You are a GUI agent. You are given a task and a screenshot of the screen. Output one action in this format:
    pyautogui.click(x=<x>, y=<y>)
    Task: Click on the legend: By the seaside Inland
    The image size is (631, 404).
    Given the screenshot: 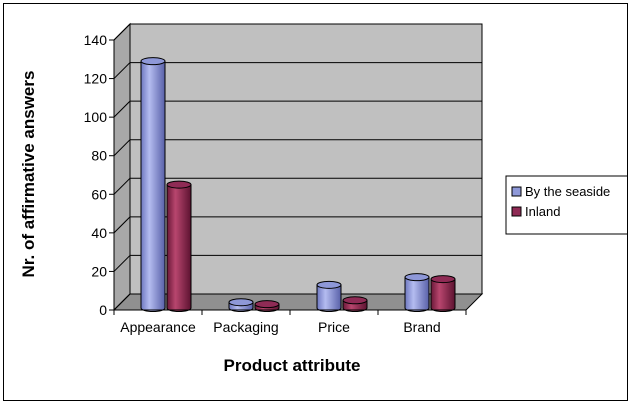 What is the action you would take?
    pyautogui.click(x=566, y=205)
    